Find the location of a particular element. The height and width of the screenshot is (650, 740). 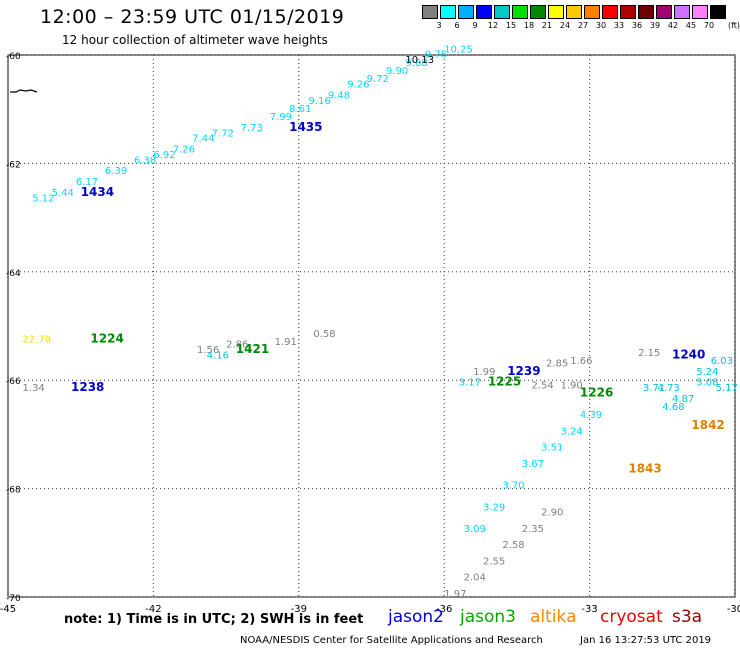

wave-height-value: 2.04 is located at coordinates (475, 578).